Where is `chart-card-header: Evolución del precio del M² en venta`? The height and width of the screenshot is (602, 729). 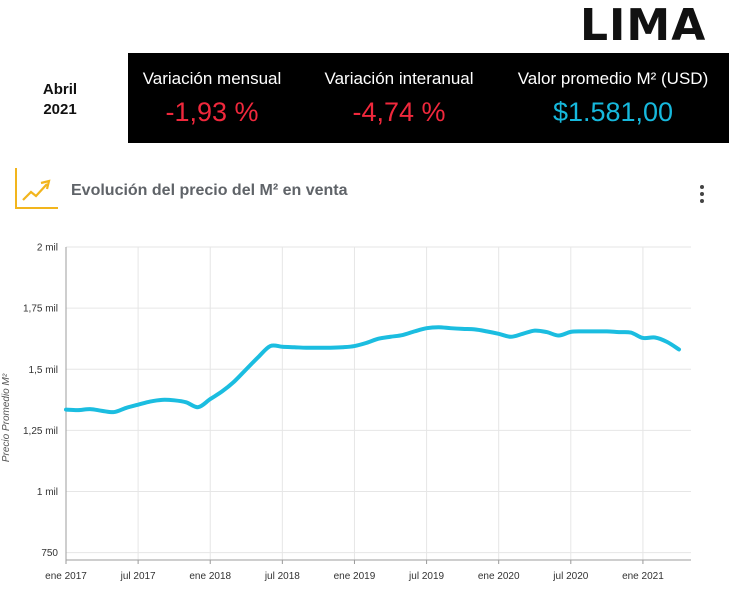 chart-card-header: Evolución del precio del M² en venta is located at coordinates (364, 190).